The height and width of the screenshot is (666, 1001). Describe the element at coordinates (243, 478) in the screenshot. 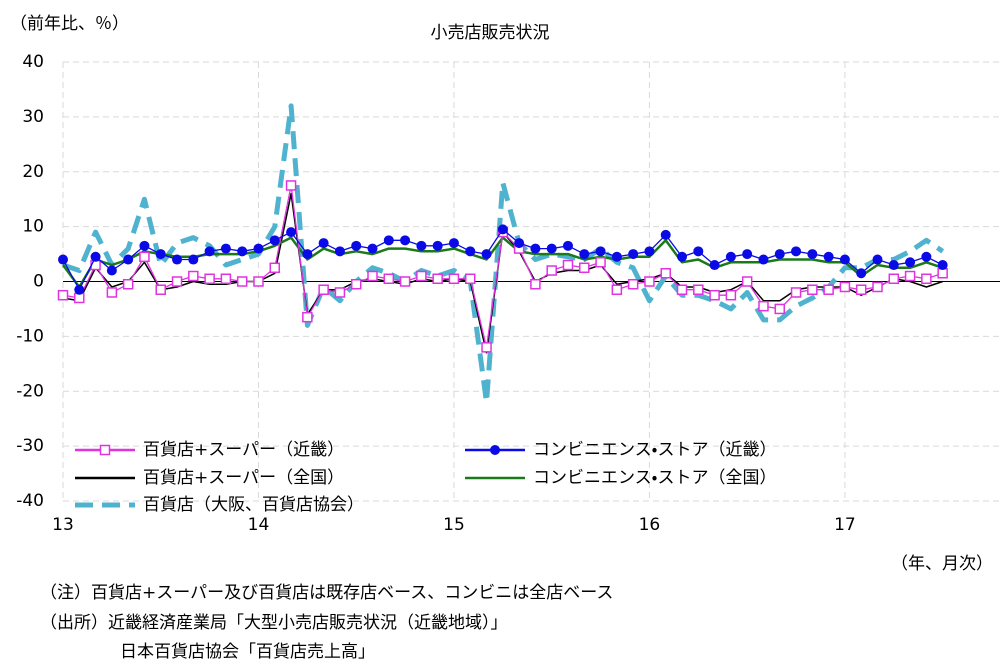

I see `legend-label: 百貨店+スーパー（全国）` at that location.